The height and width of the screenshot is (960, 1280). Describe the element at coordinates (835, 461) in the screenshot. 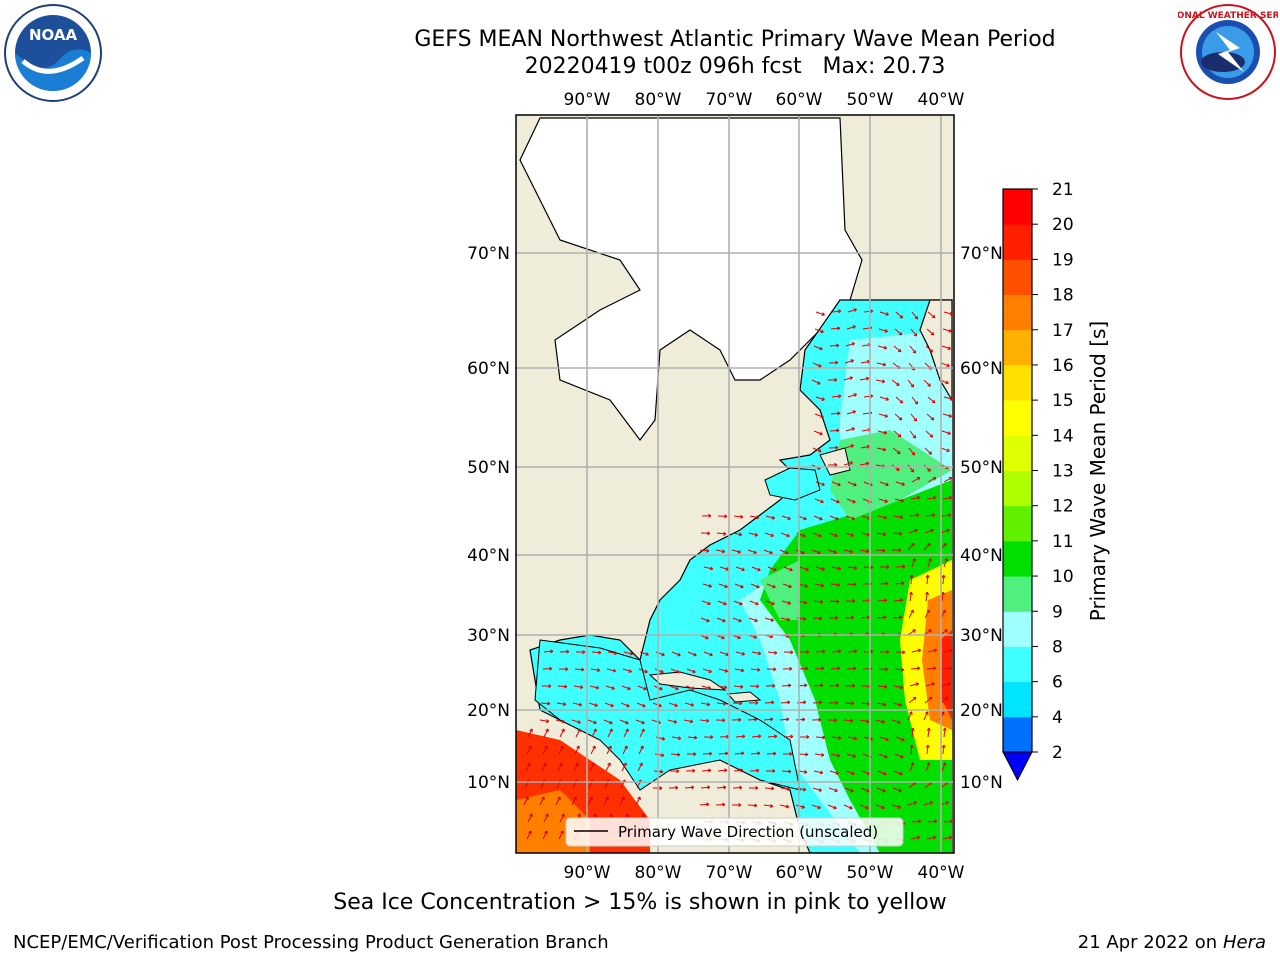

I see `newfoundland` at that location.